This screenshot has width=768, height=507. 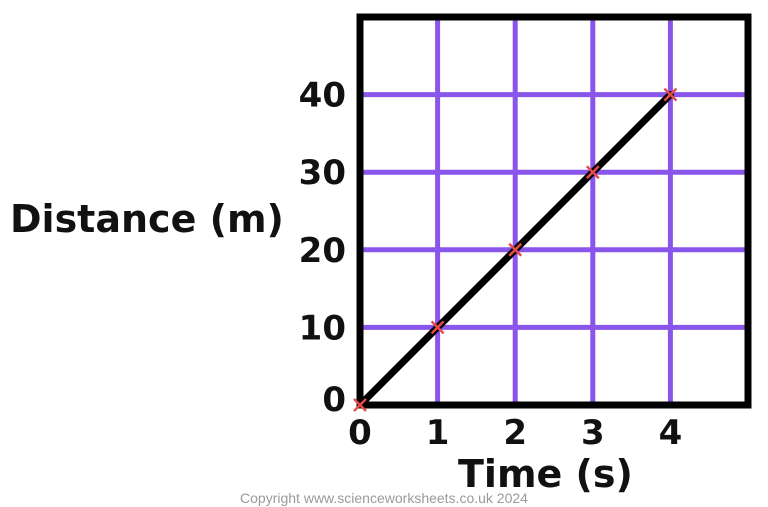 What do you see at coordinates (147, 219) in the screenshot?
I see `y-axis-label: Distance (m)` at bounding box center [147, 219].